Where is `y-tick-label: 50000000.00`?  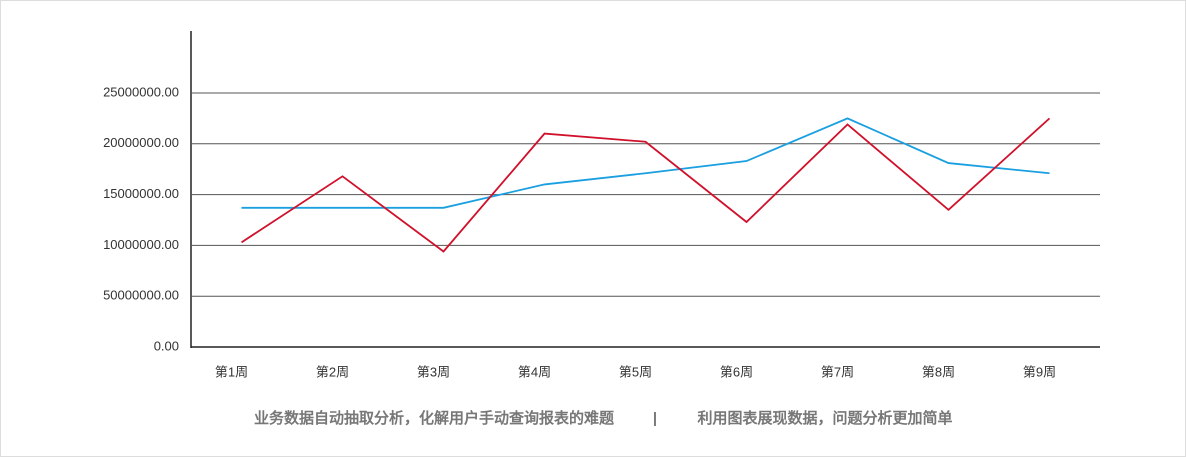
y-tick-label: 50000000.00 is located at coordinates (141, 295).